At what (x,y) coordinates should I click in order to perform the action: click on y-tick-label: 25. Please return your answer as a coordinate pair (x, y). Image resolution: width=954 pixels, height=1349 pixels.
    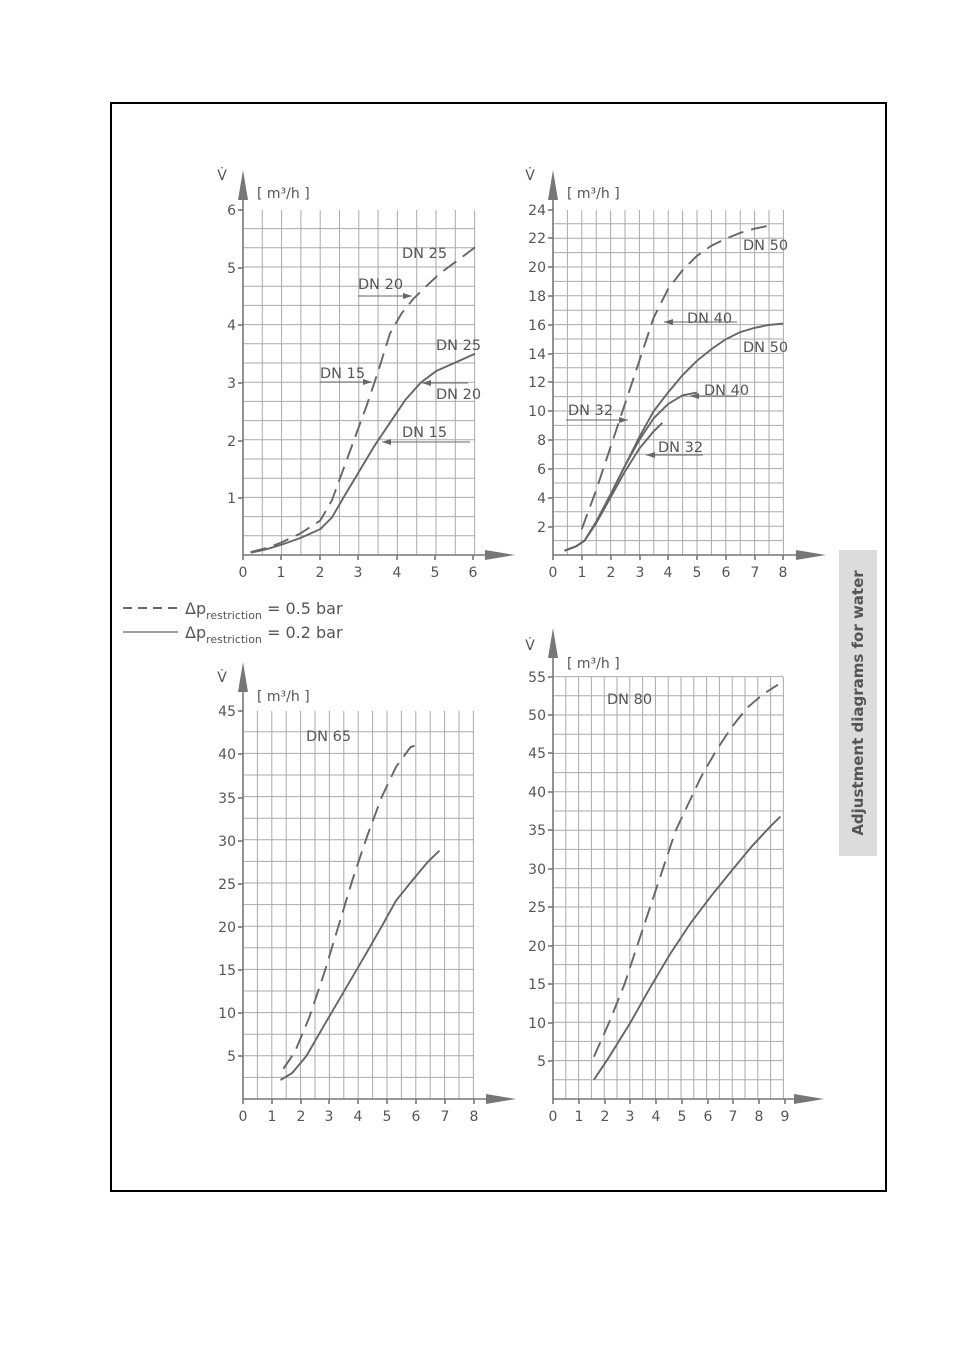
    Looking at the image, I should click on (227, 885).